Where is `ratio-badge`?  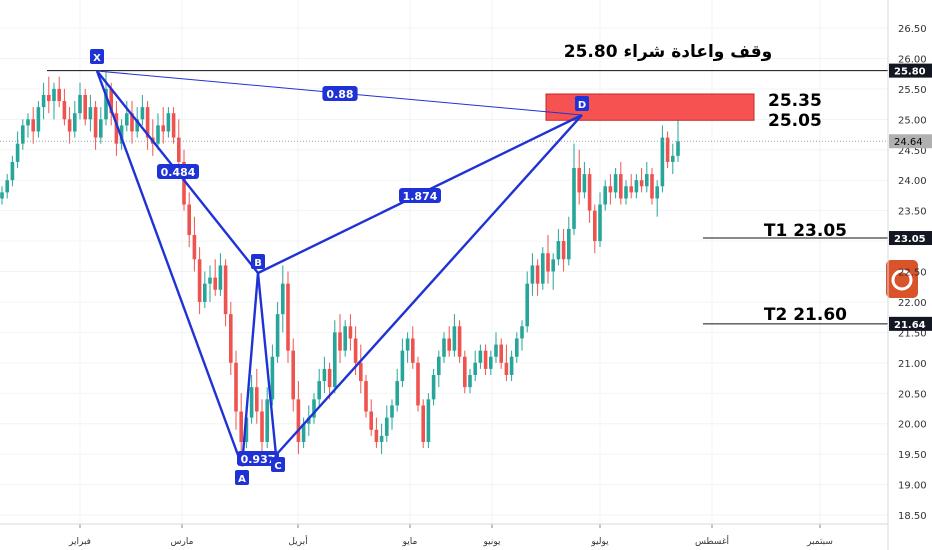
ratio-badge is located at coordinates (258, 458).